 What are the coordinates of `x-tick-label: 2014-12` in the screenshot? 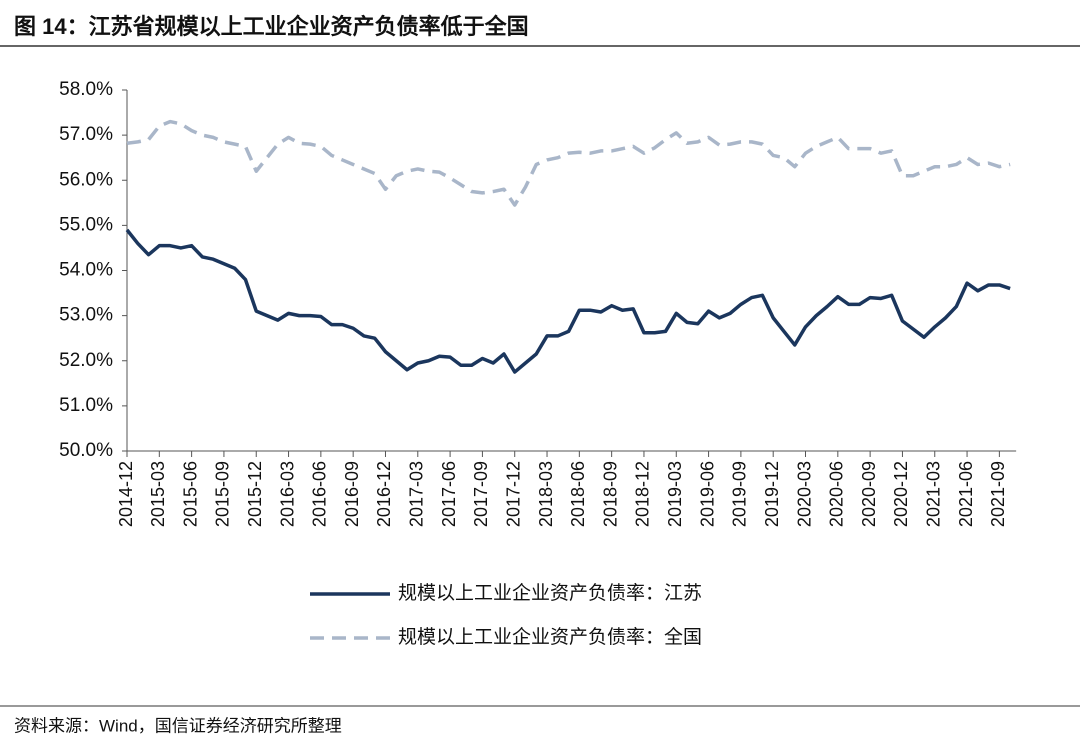 It's located at (126, 494).